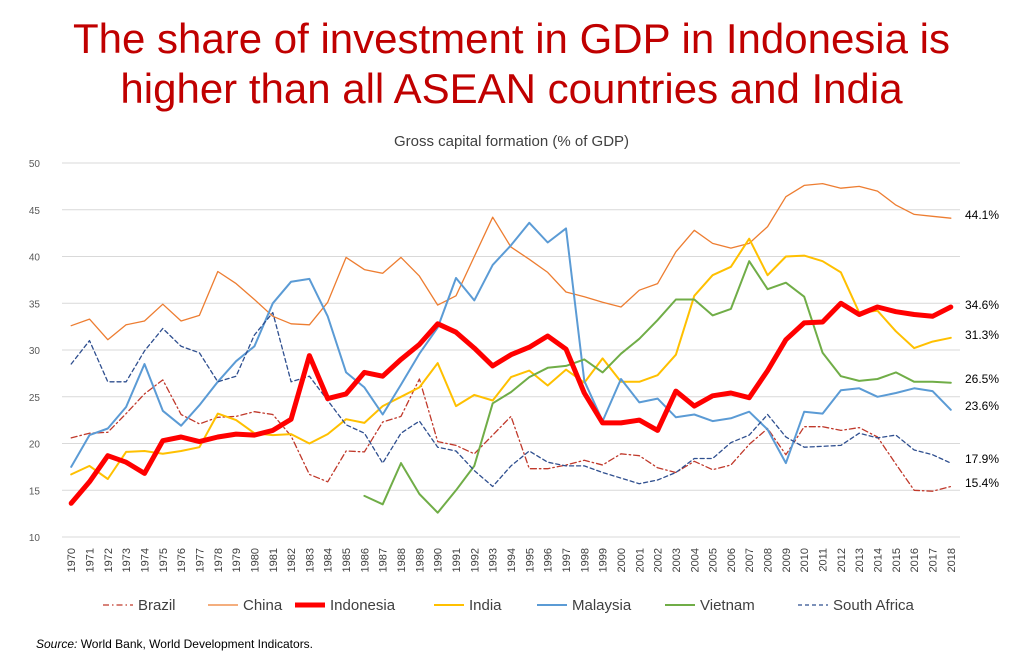 This screenshot has width=1023, height=660. What do you see at coordinates (164, 560) in the screenshot?
I see `x-tick-label-1975: 1975` at bounding box center [164, 560].